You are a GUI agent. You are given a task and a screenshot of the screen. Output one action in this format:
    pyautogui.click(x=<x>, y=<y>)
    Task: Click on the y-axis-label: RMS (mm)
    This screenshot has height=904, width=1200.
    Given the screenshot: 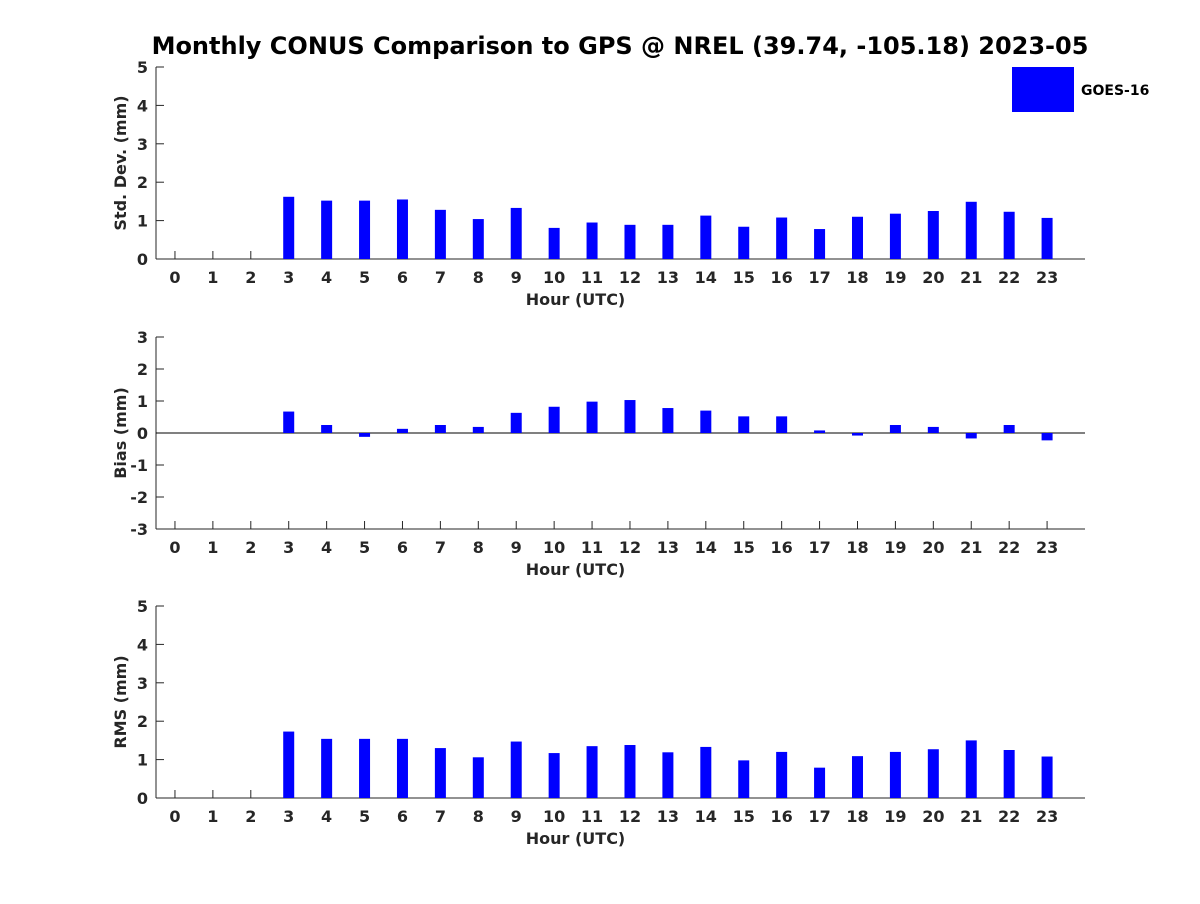 What is the action you would take?
    pyautogui.click(x=120, y=701)
    